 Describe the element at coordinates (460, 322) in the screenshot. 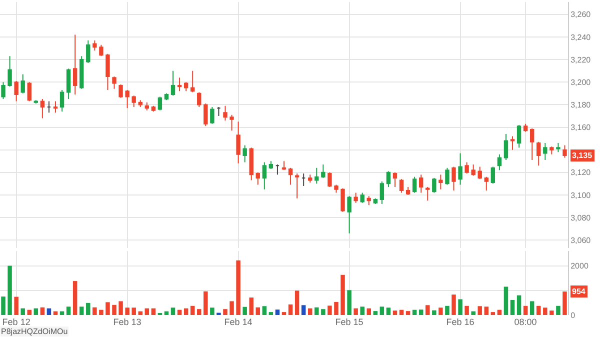

I see `x-tick-label: Feb 16` at that location.